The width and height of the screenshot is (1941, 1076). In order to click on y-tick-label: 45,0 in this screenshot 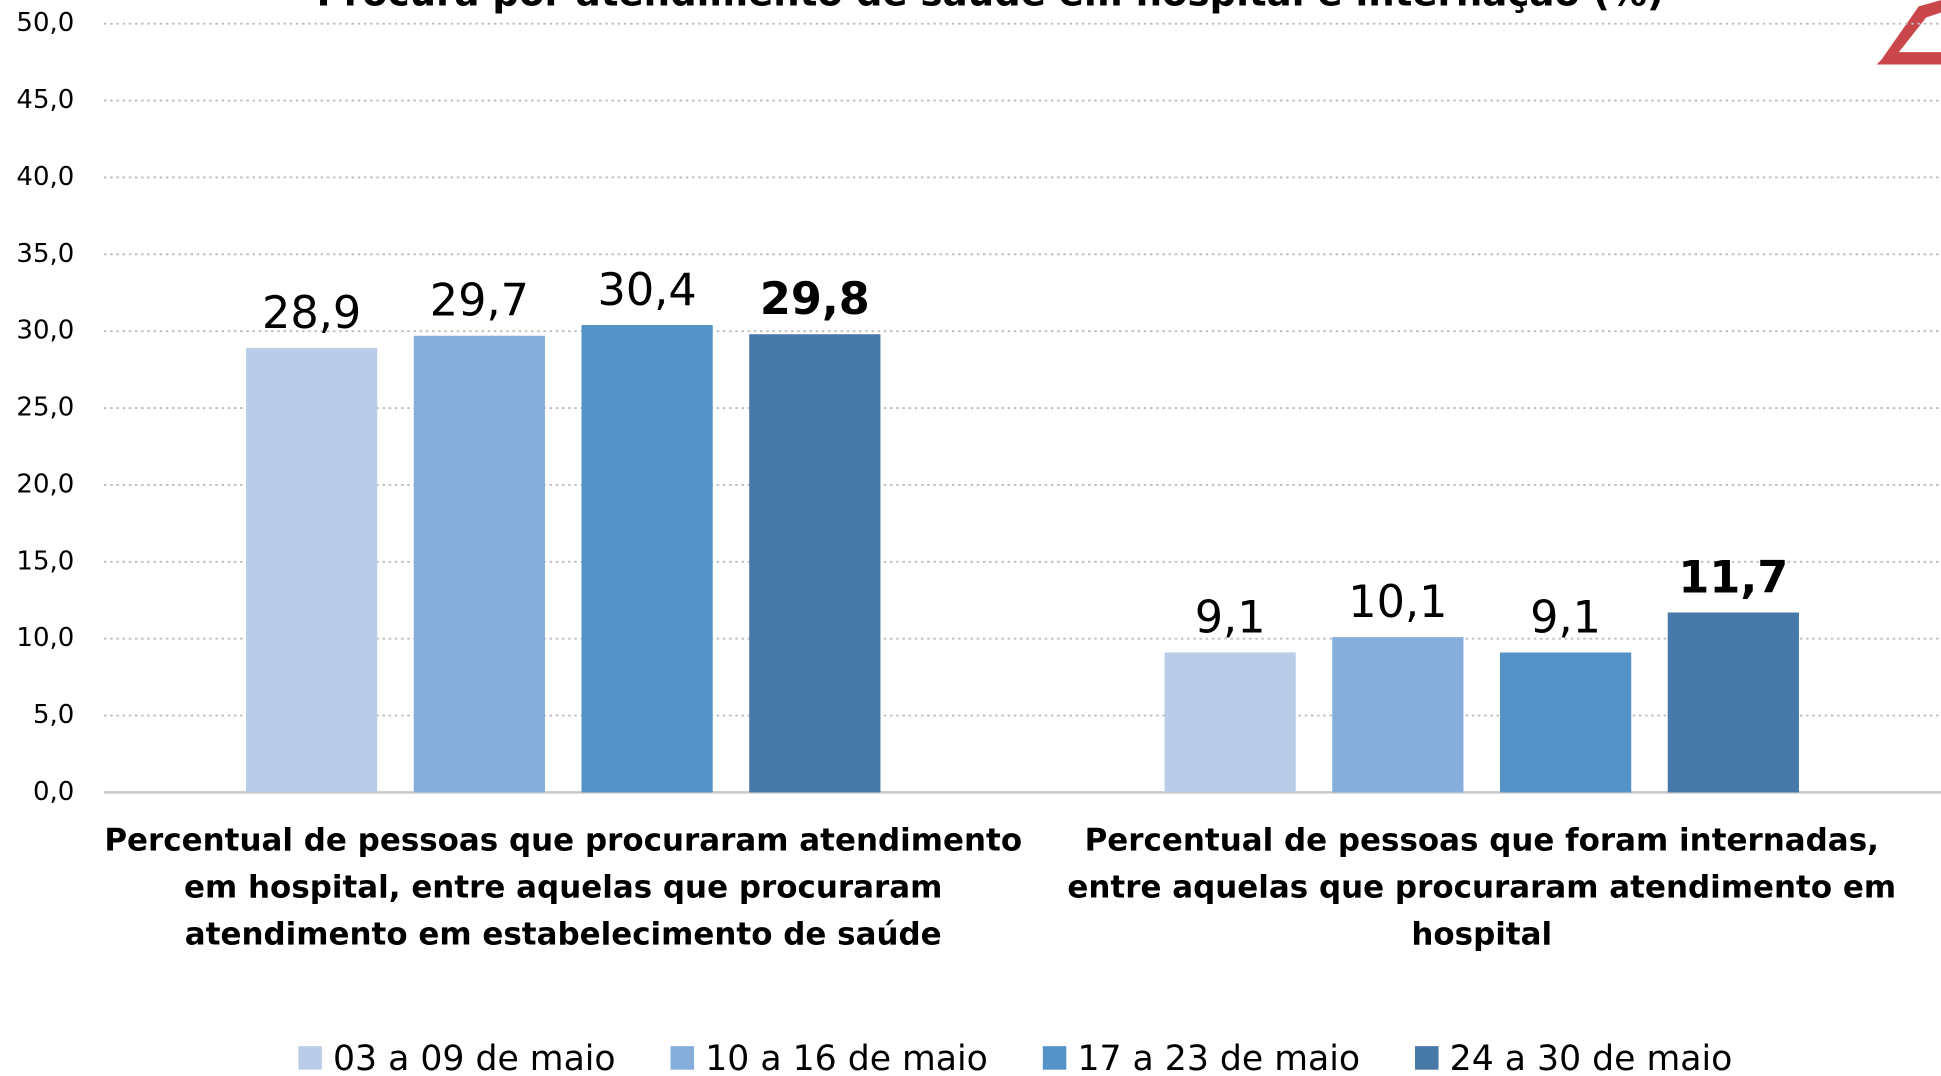, I will do `click(45, 100)`.